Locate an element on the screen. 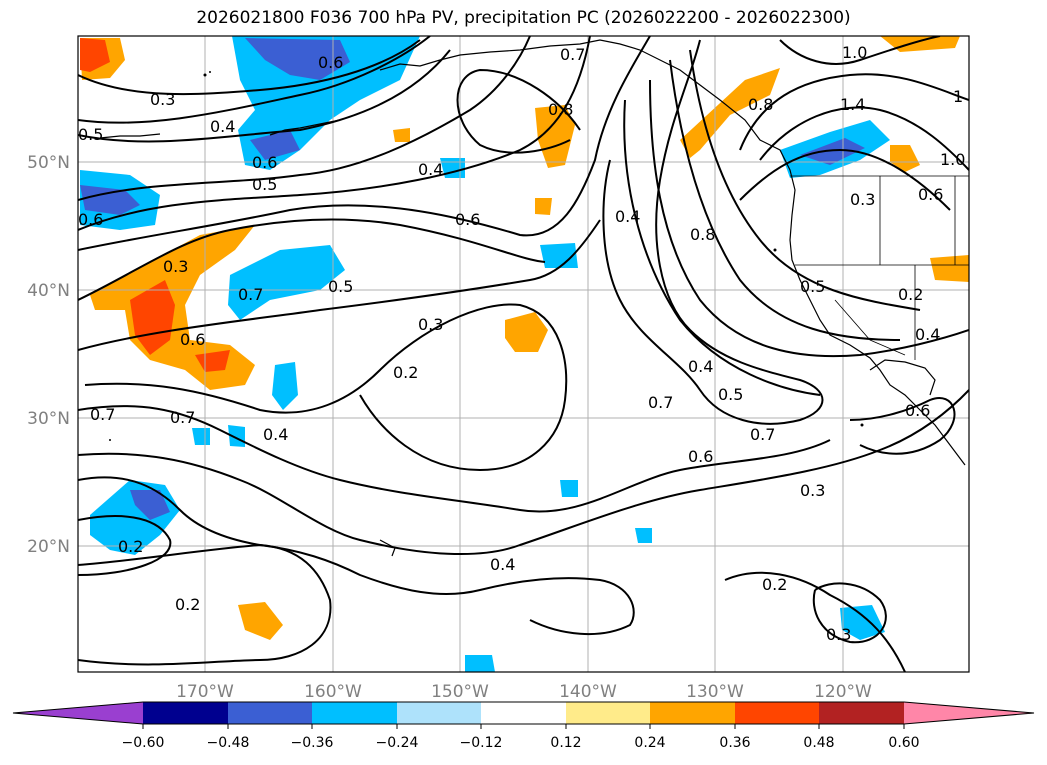 The width and height of the screenshot is (1047, 765). lat-label-50: 50°N is located at coordinates (48, 163).